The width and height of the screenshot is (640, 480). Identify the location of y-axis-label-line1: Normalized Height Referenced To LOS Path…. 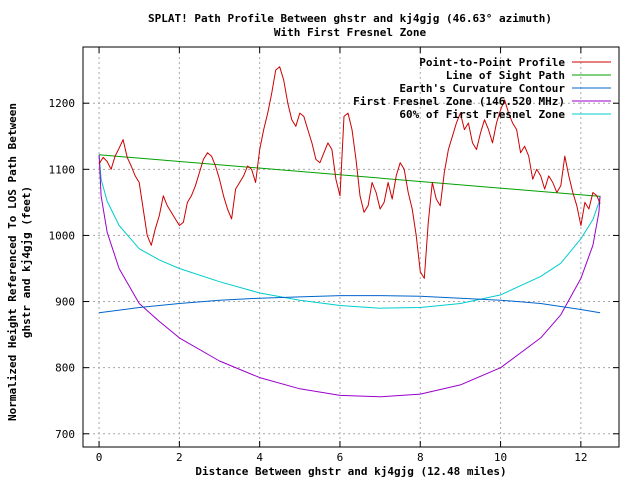
(12, 262).